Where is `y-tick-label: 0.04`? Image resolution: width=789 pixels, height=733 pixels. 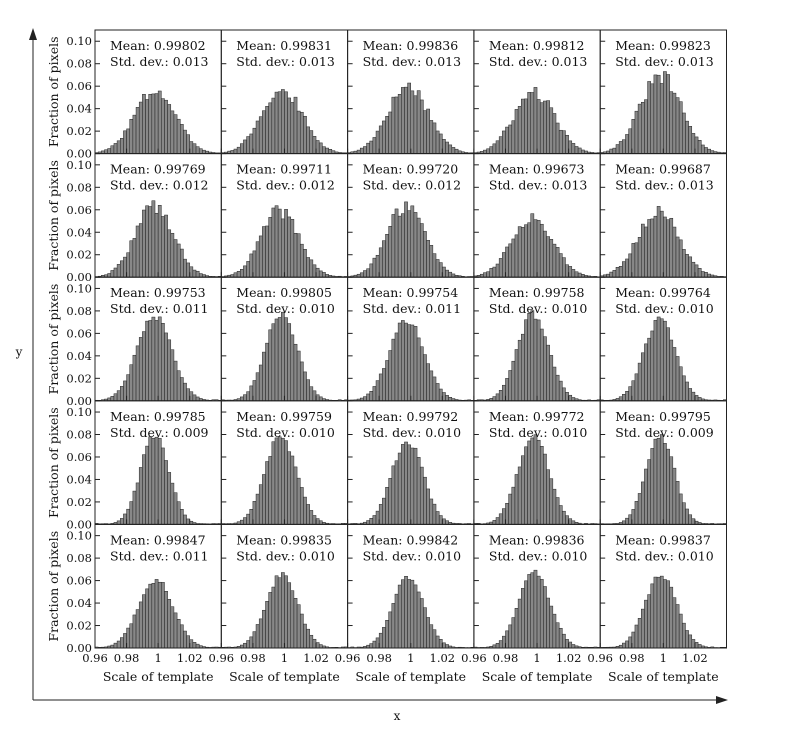 y-tick-label: 0.04 is located at coordinates (79, 232).